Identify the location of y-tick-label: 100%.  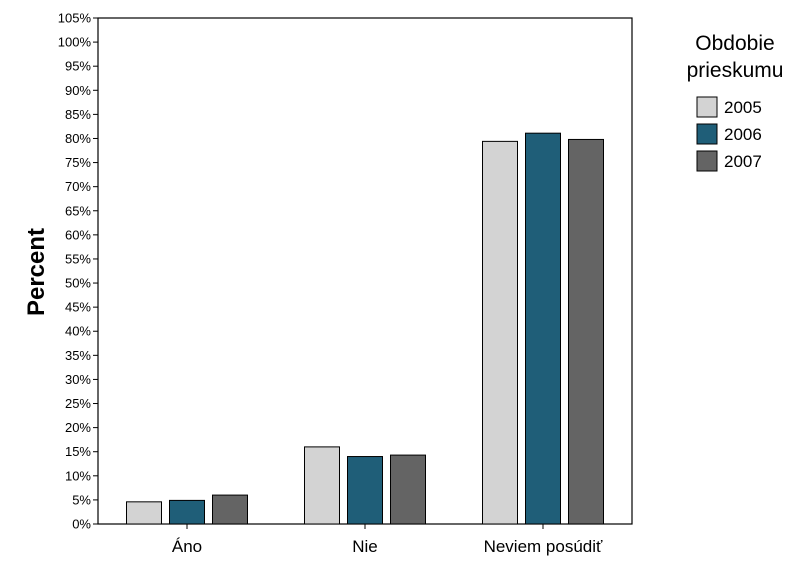
(75, 42).